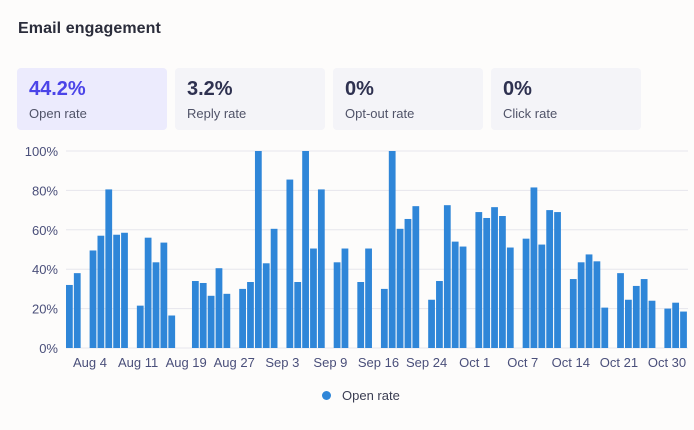 The height and width of the screenshot is (430, 694). What do you see at coordinates (90, 362) in the screenshot?
I see `x-tick-label: Aug 4` at bounding box center [90, 362].